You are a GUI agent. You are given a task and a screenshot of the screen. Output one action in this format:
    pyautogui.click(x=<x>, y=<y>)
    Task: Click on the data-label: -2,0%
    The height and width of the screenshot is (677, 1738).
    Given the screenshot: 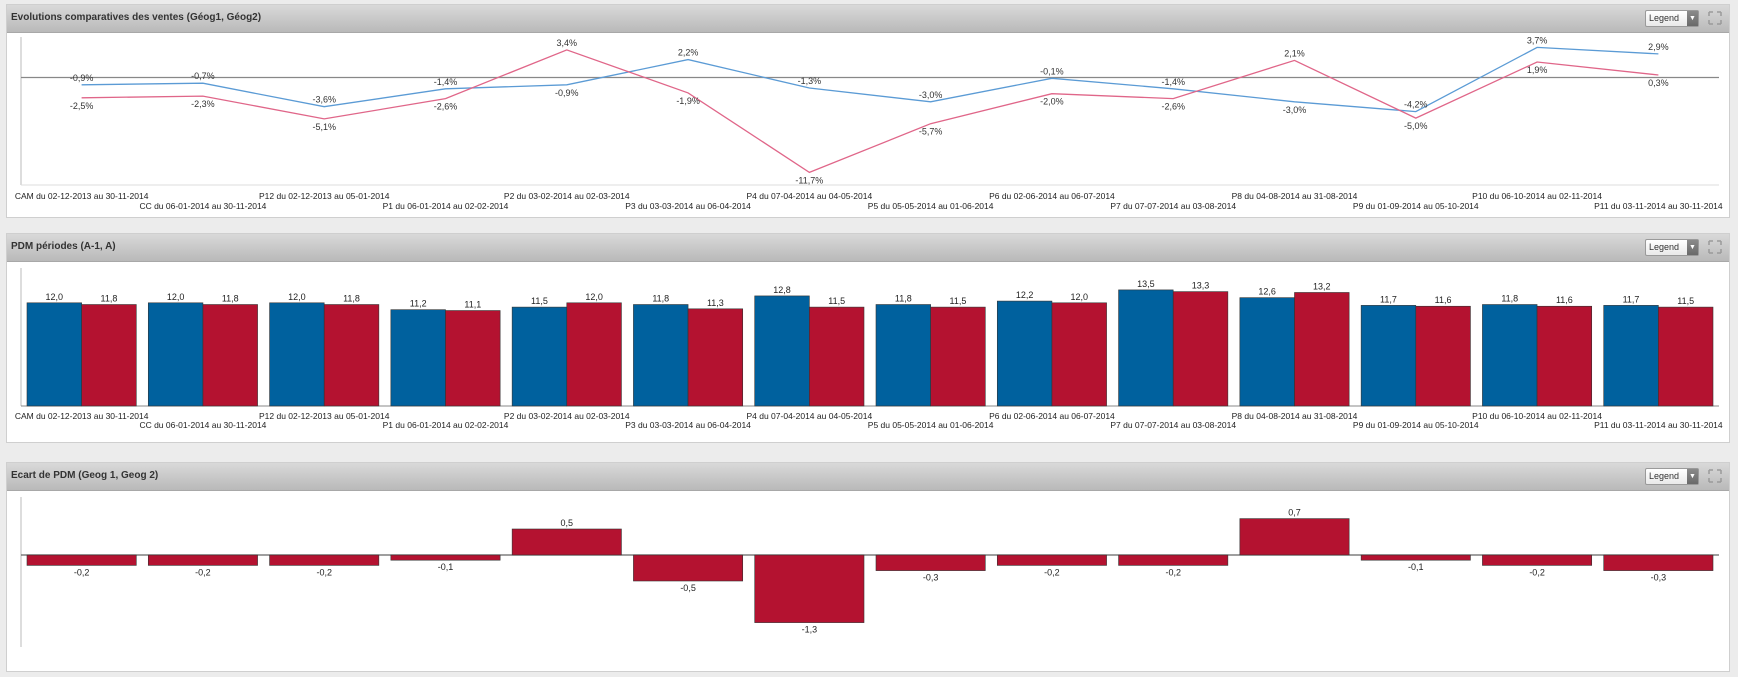 What is the action you would take?
    pyautogui.click(x=1052, y=102)
    